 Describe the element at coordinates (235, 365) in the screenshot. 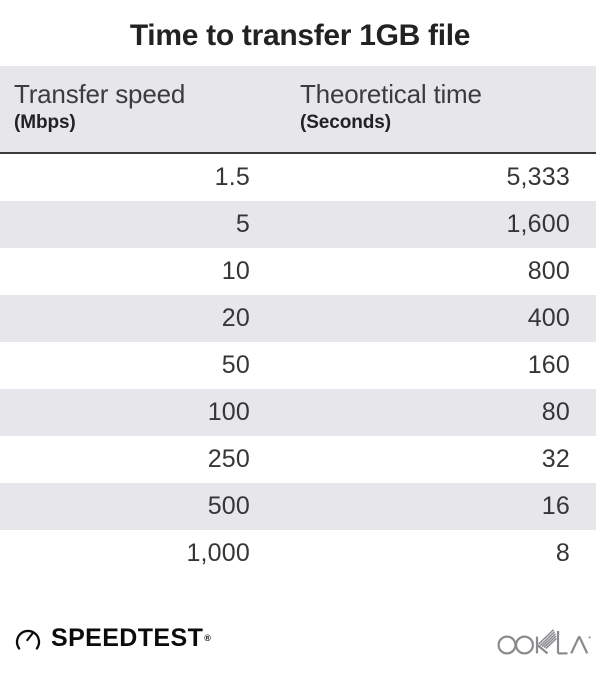

I see `cell-transfer-speed: 50` at that location.